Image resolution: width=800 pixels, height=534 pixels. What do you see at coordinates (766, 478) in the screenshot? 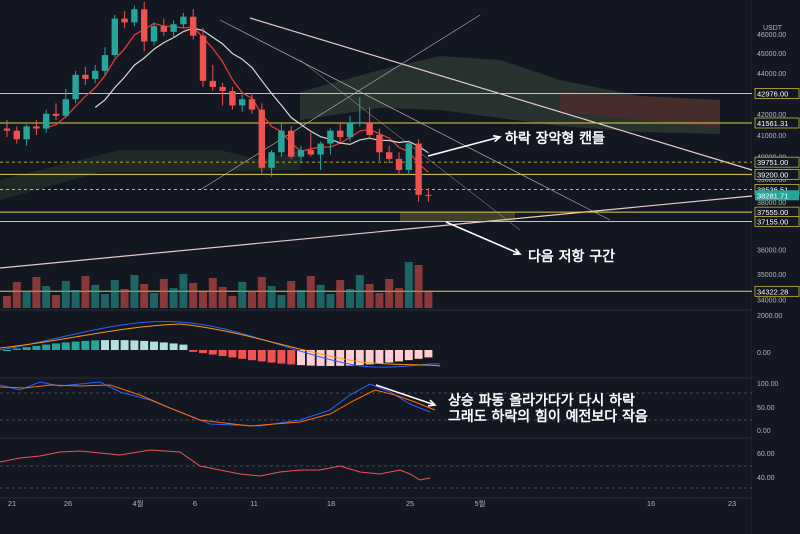
I see `rsi-tick-label: 40.00` at bounding box center [766, 478].